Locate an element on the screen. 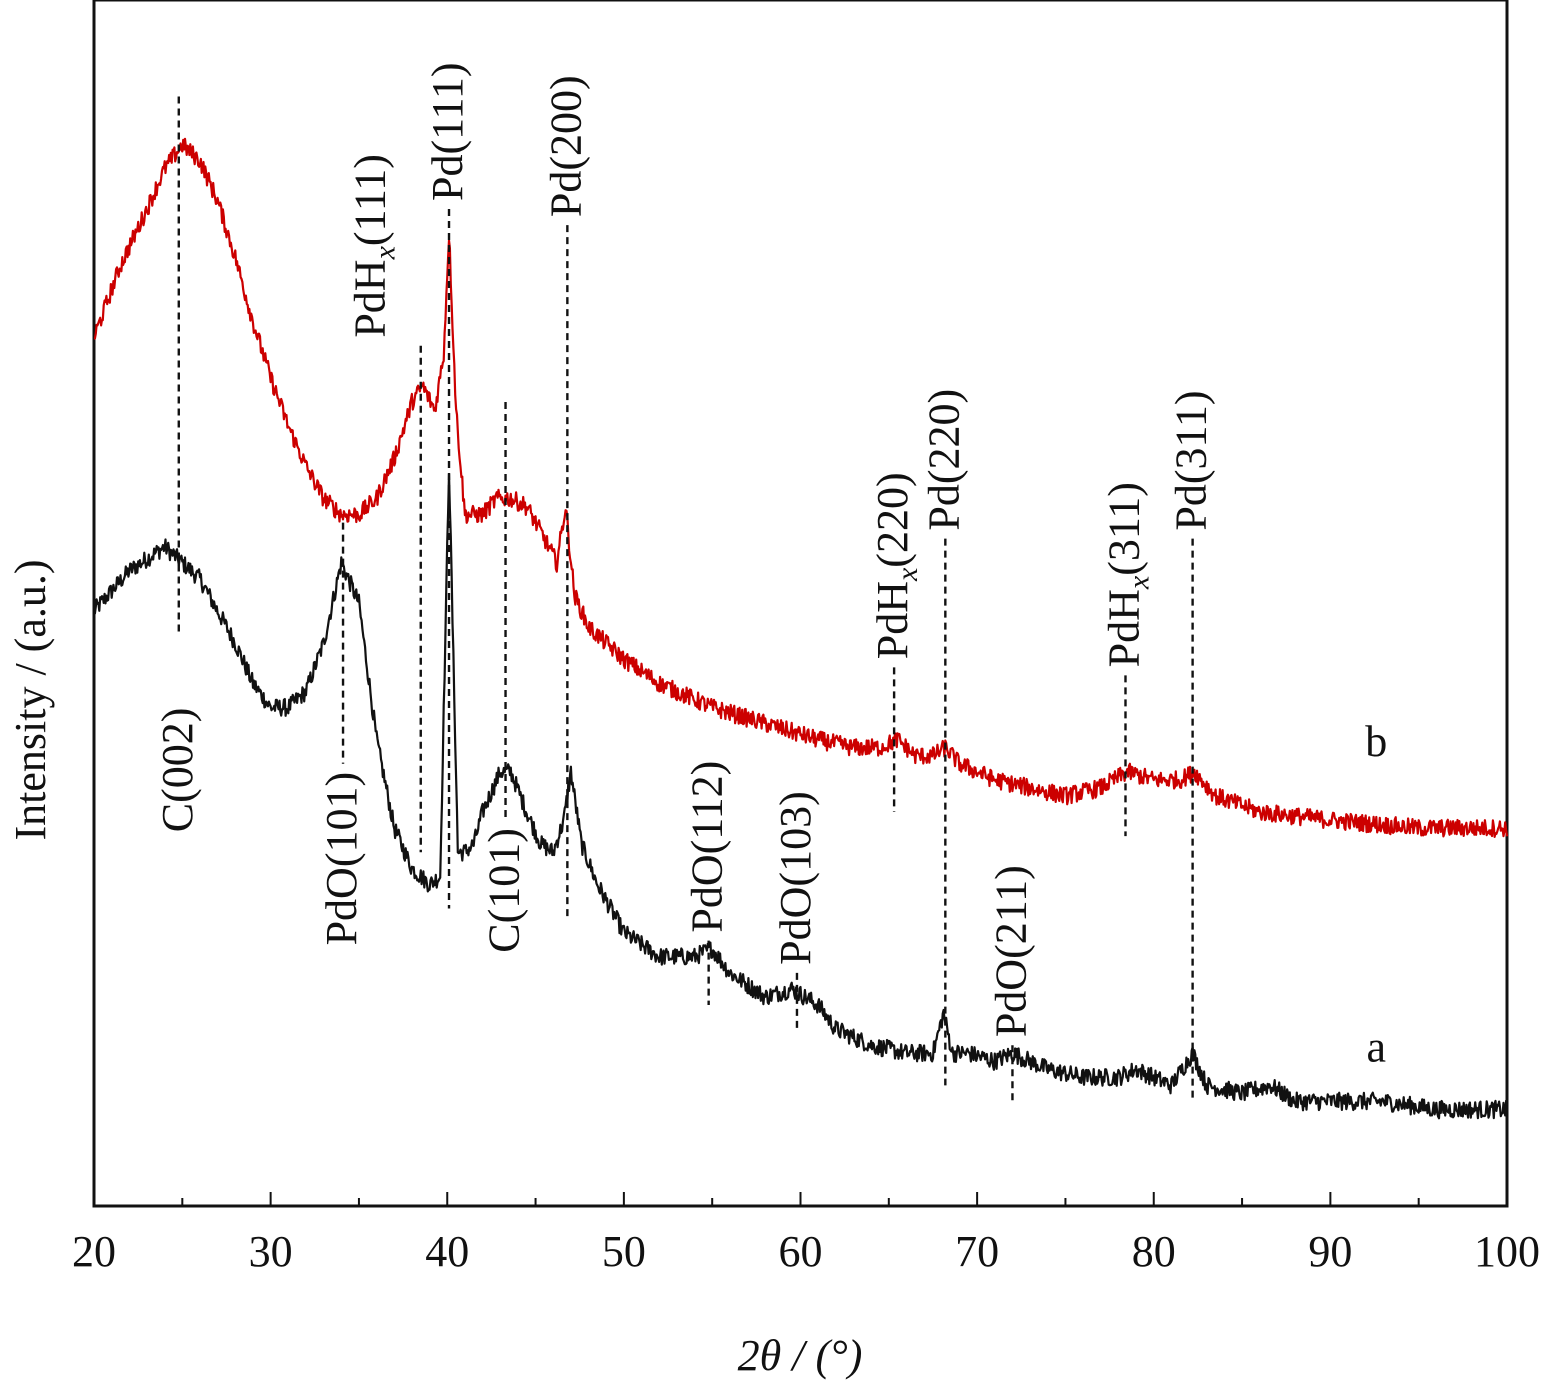 The image size is (1544, 1383). x-tick-label: 50 is located at coordinates (624, 1251).